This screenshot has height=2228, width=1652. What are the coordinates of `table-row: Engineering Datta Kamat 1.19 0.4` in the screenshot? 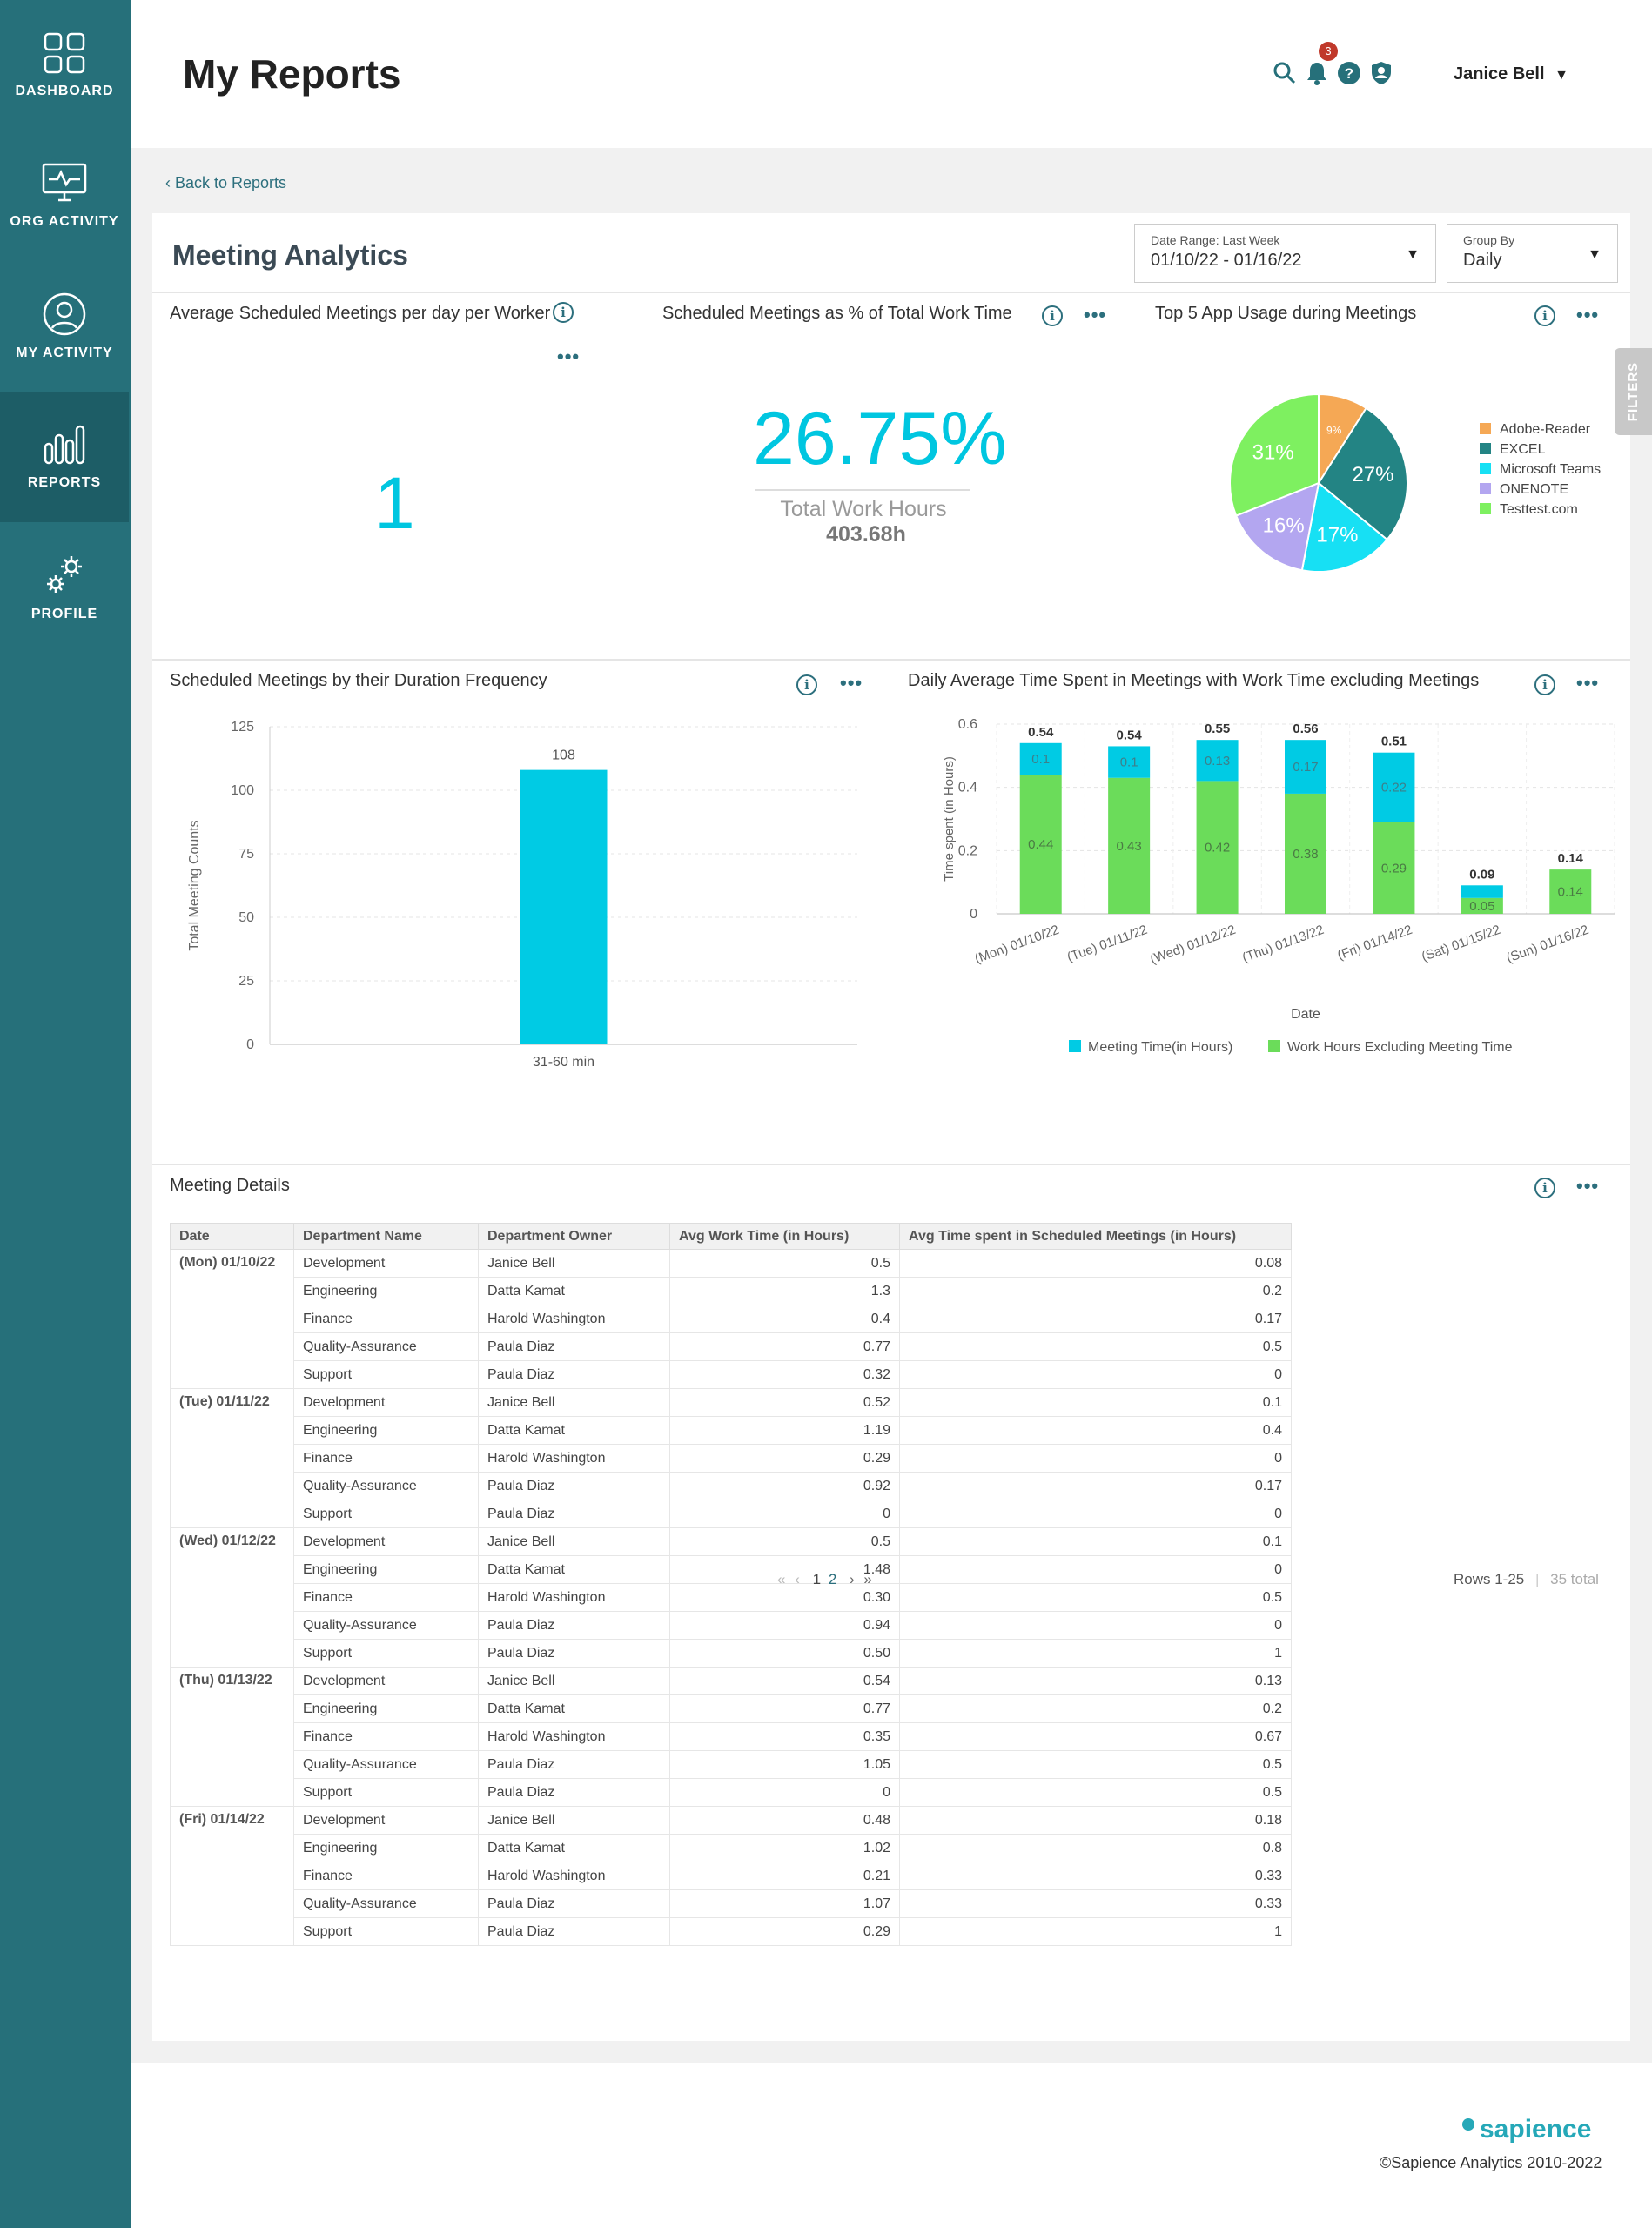 It's located at (732, 1431).